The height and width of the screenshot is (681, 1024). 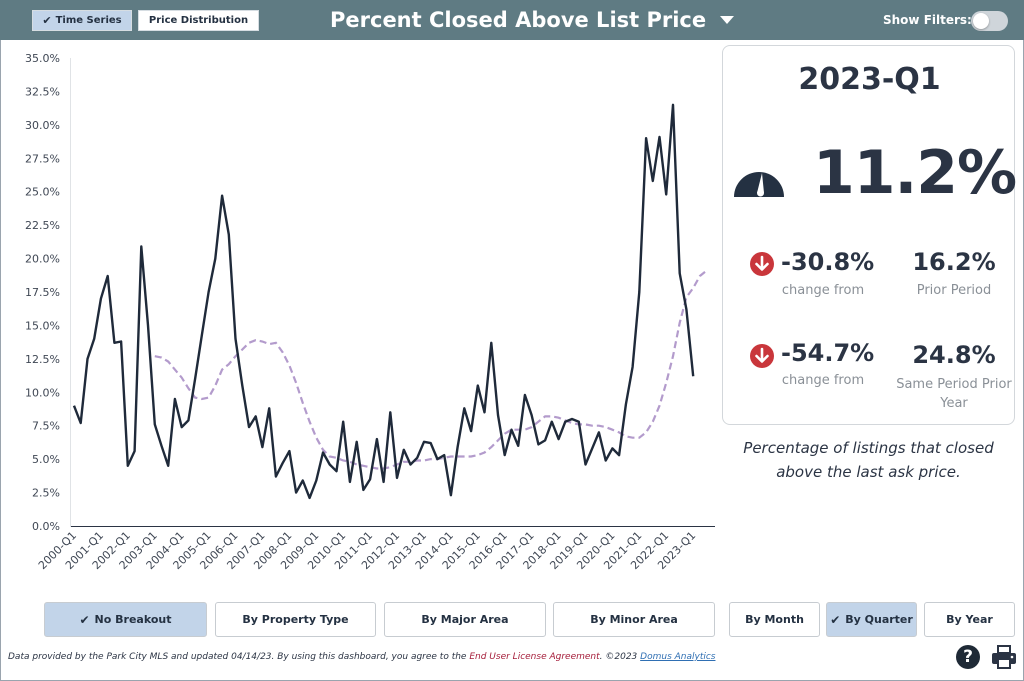 I want to click on toggle-knob, so click(x=981, y=21).